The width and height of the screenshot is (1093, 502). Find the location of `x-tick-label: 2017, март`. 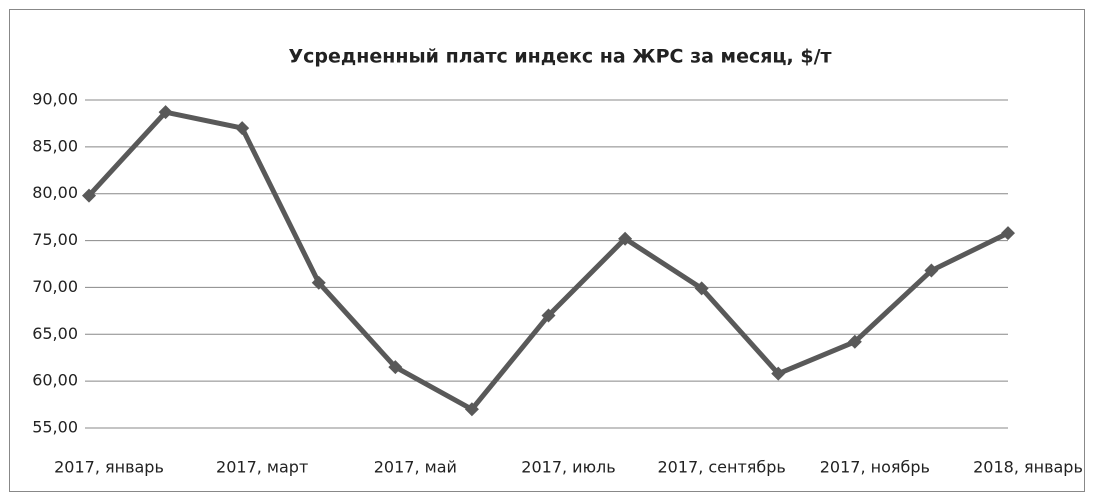

x-tick-label: 2017, март is located at coordinates (262, 467).